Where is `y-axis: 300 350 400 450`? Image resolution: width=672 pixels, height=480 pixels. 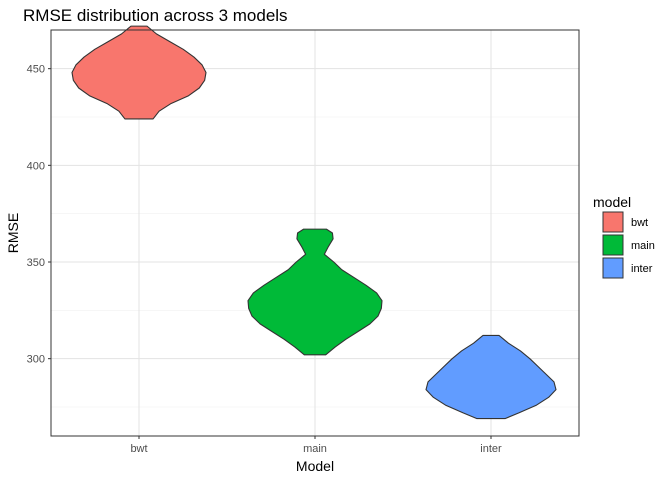 y-axis: 300 350 400 450 is located at coordinates (39, 215).